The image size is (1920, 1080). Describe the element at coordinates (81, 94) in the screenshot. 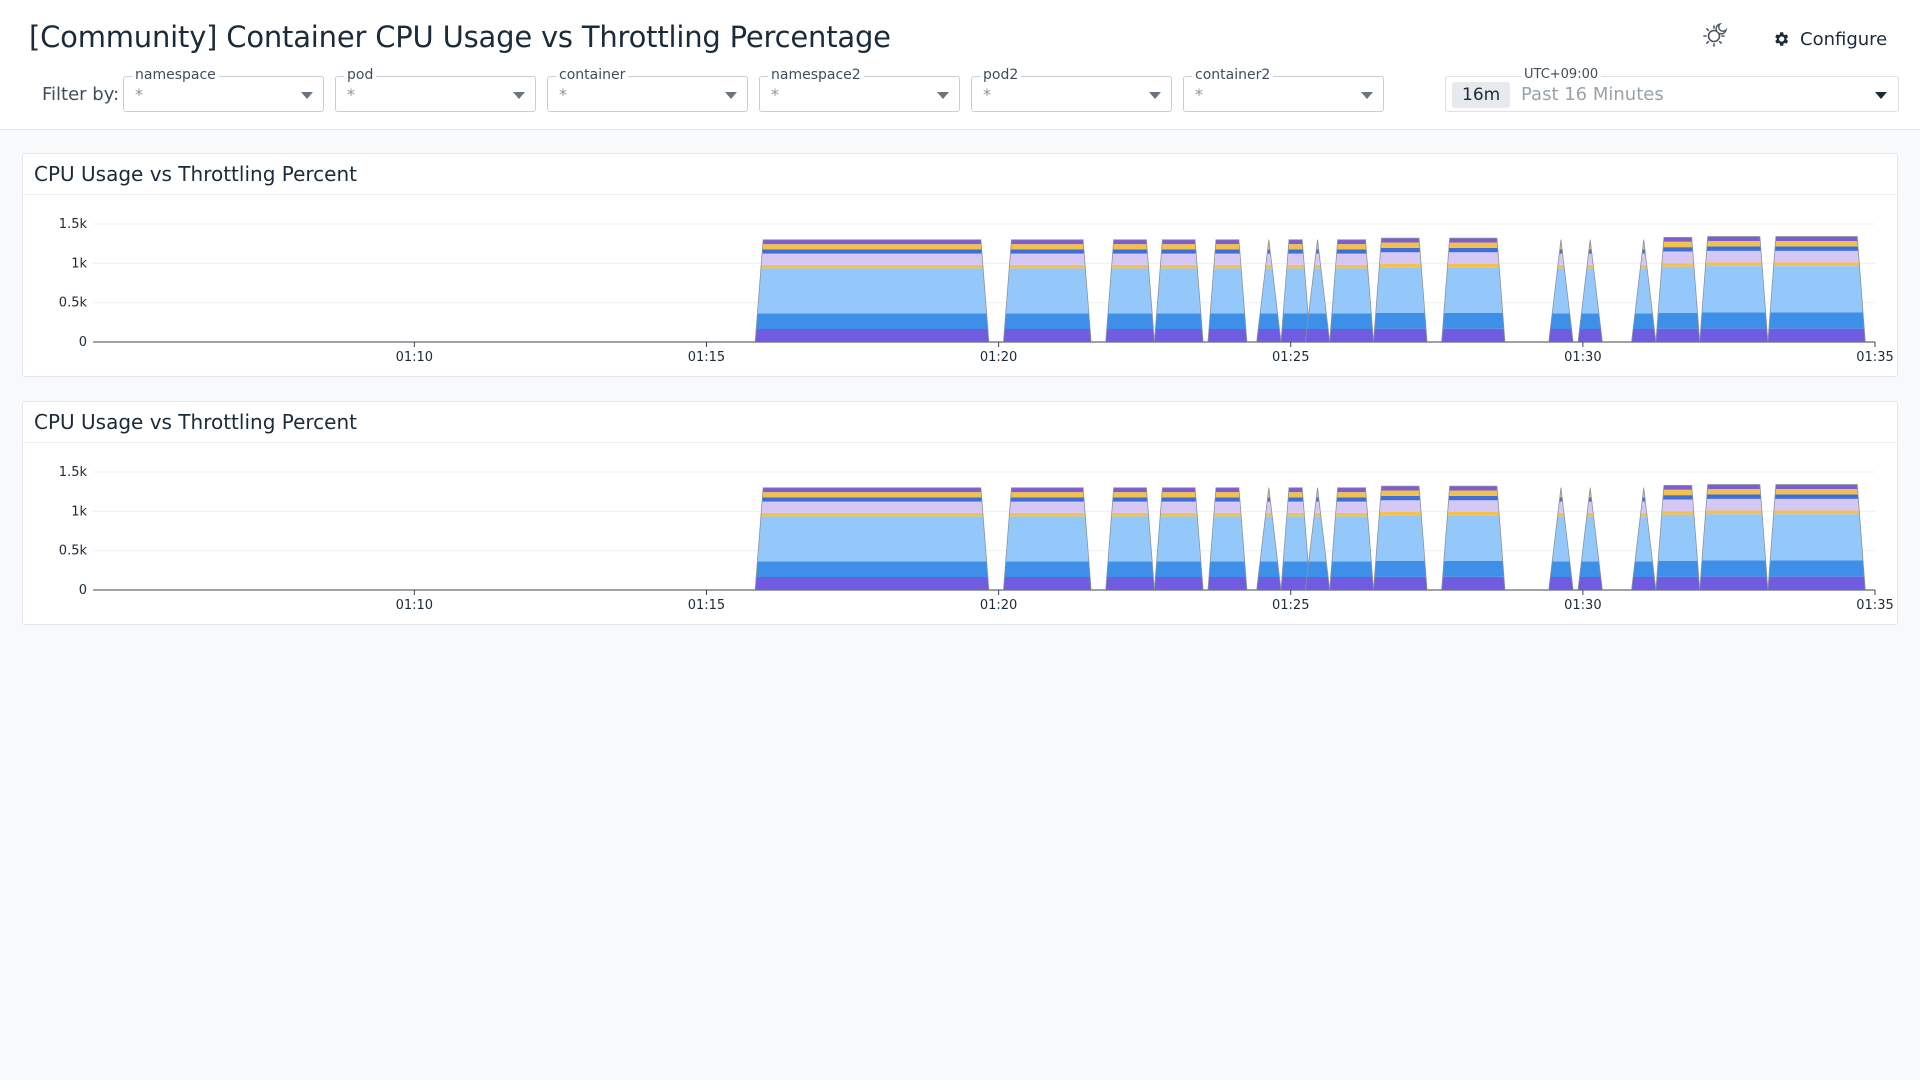

I see `filter-by-label: Filter by:` at that location.